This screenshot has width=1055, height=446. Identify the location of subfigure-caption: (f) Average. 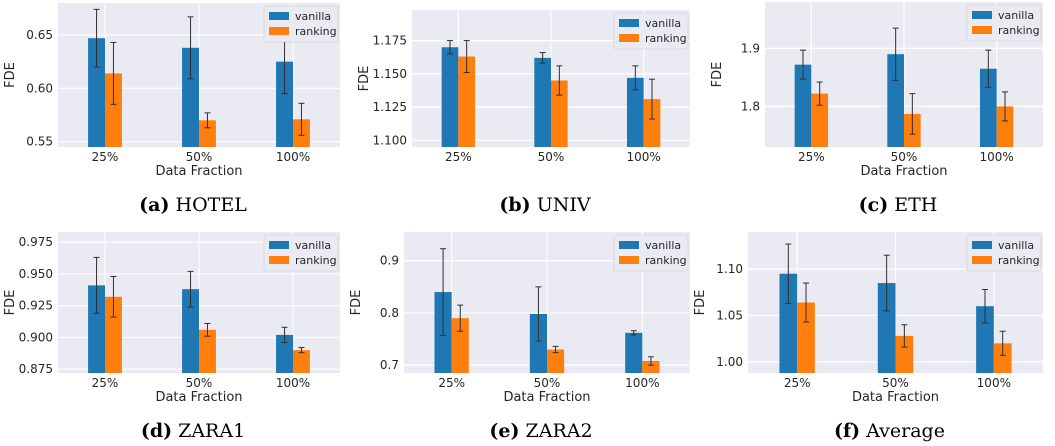
(889, 431).